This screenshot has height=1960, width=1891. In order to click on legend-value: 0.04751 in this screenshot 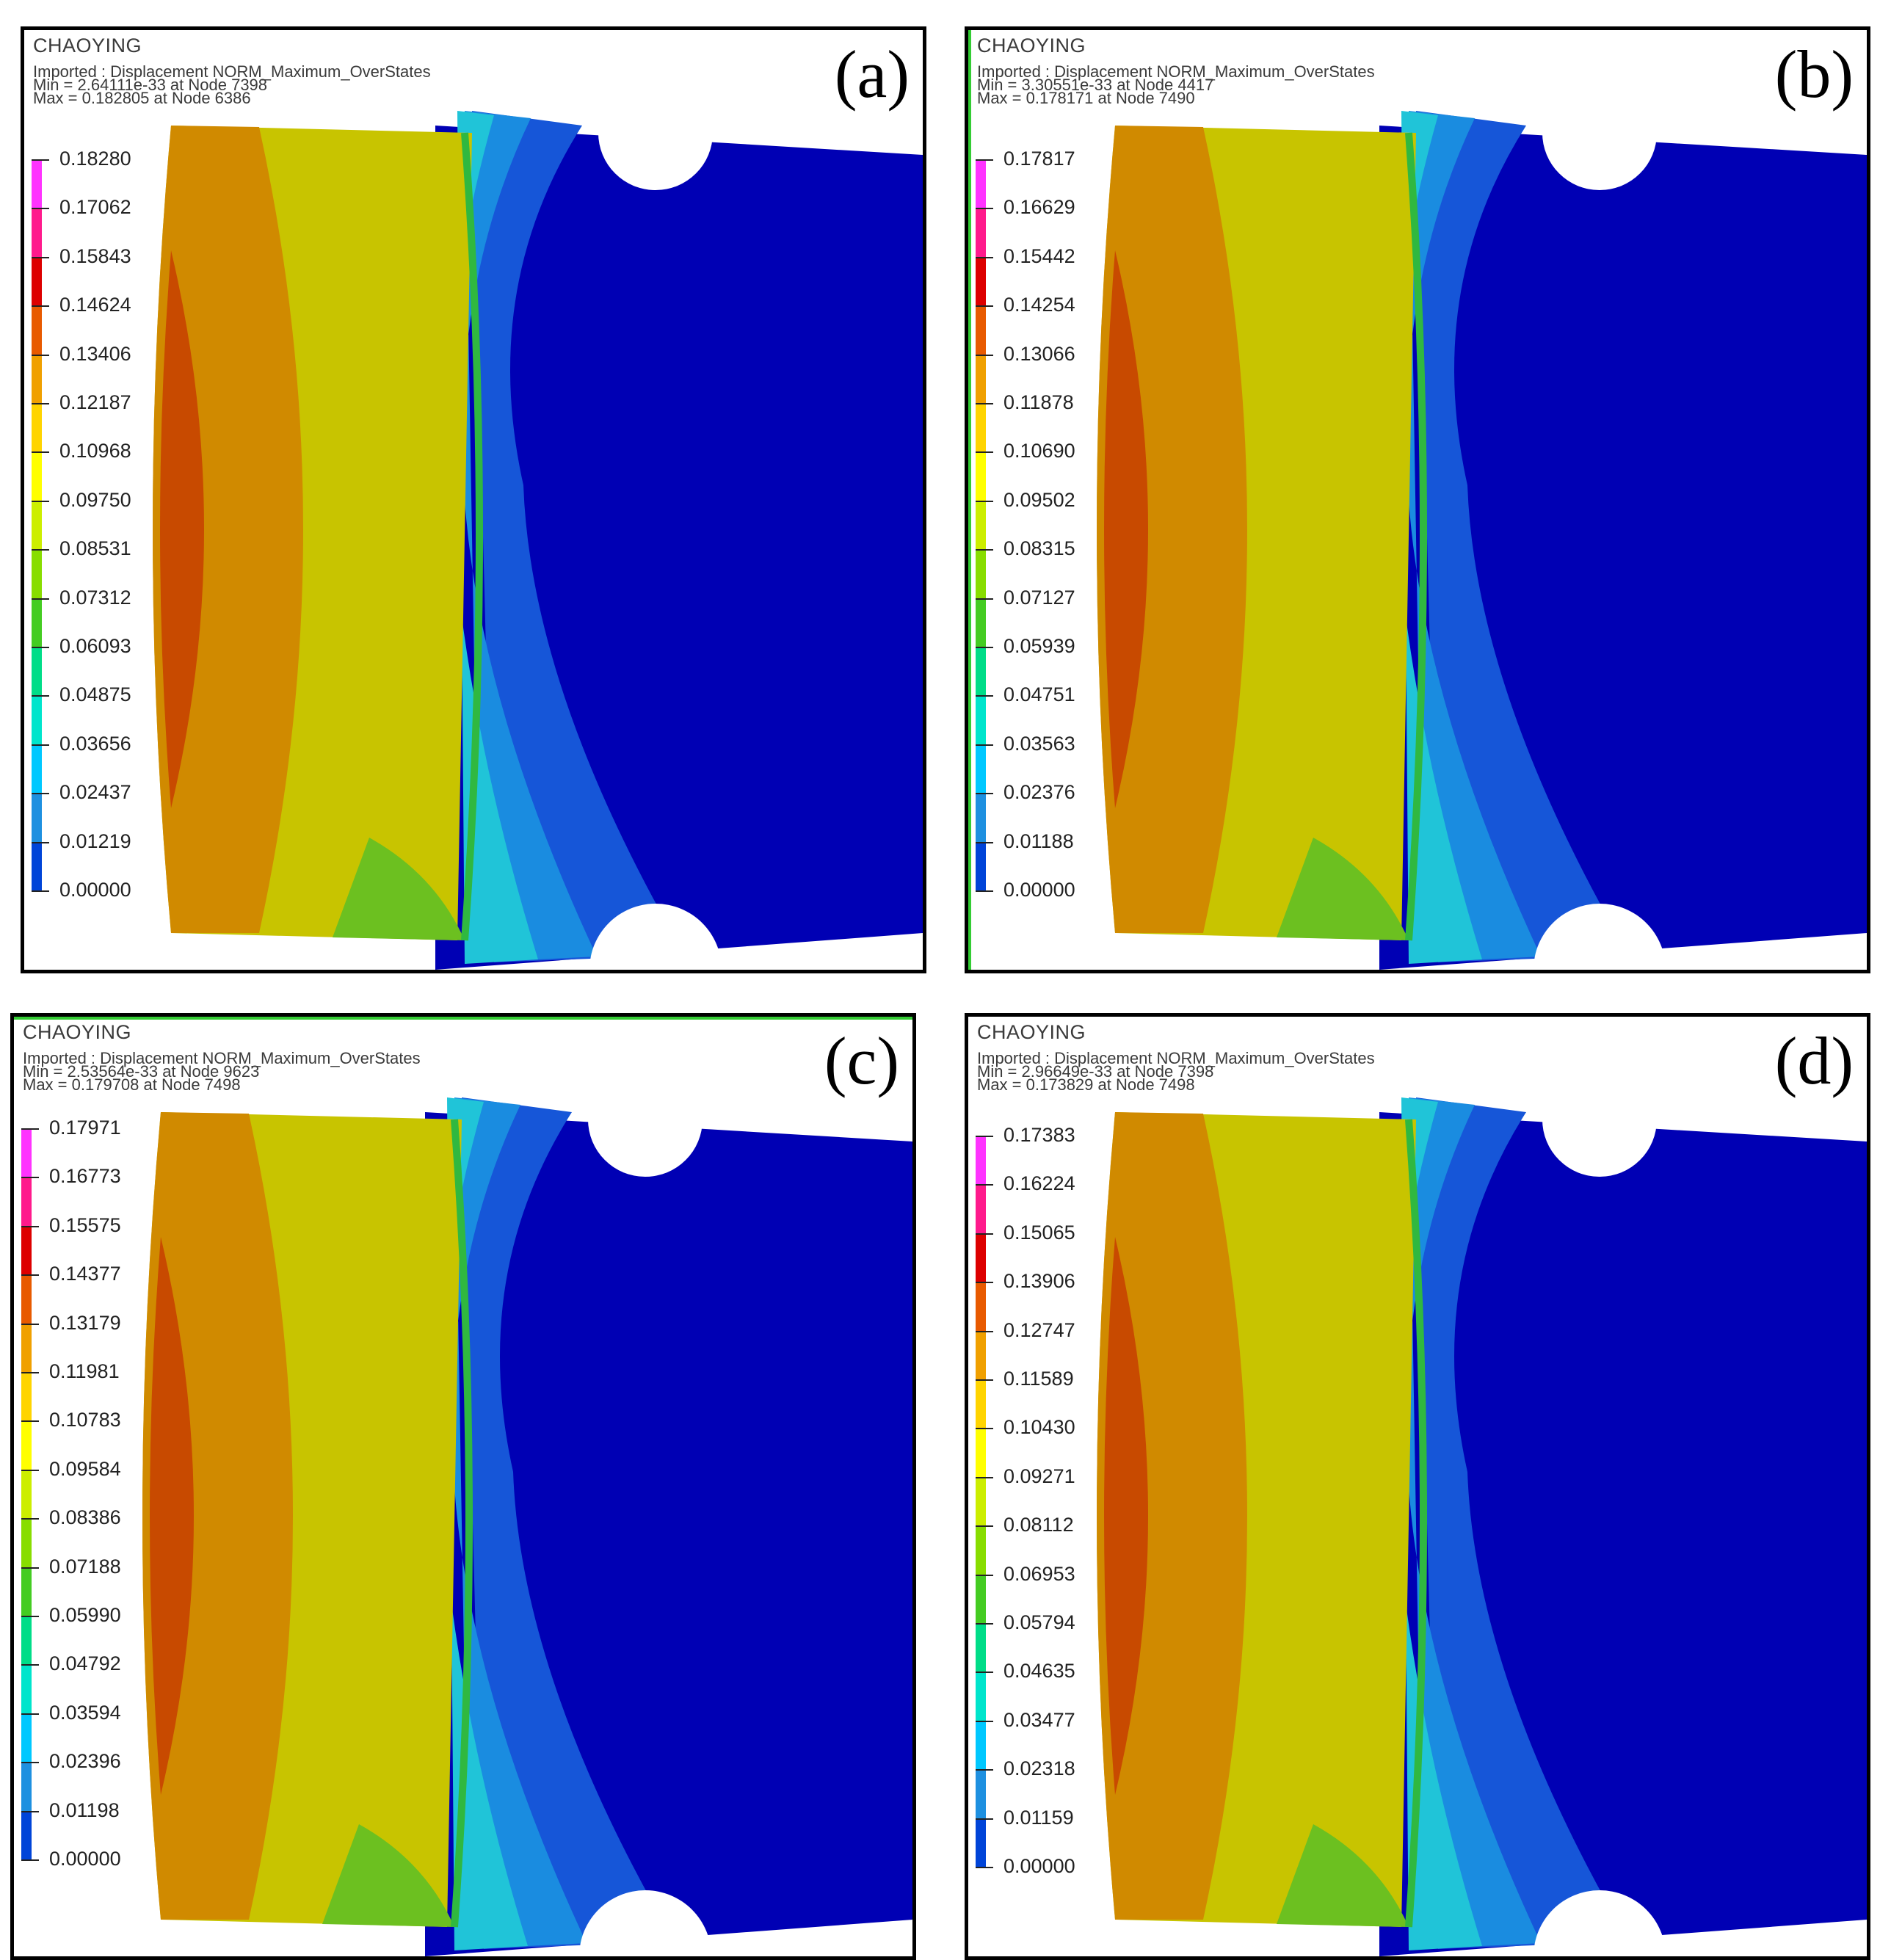, I will do `click(1039, 694)`.